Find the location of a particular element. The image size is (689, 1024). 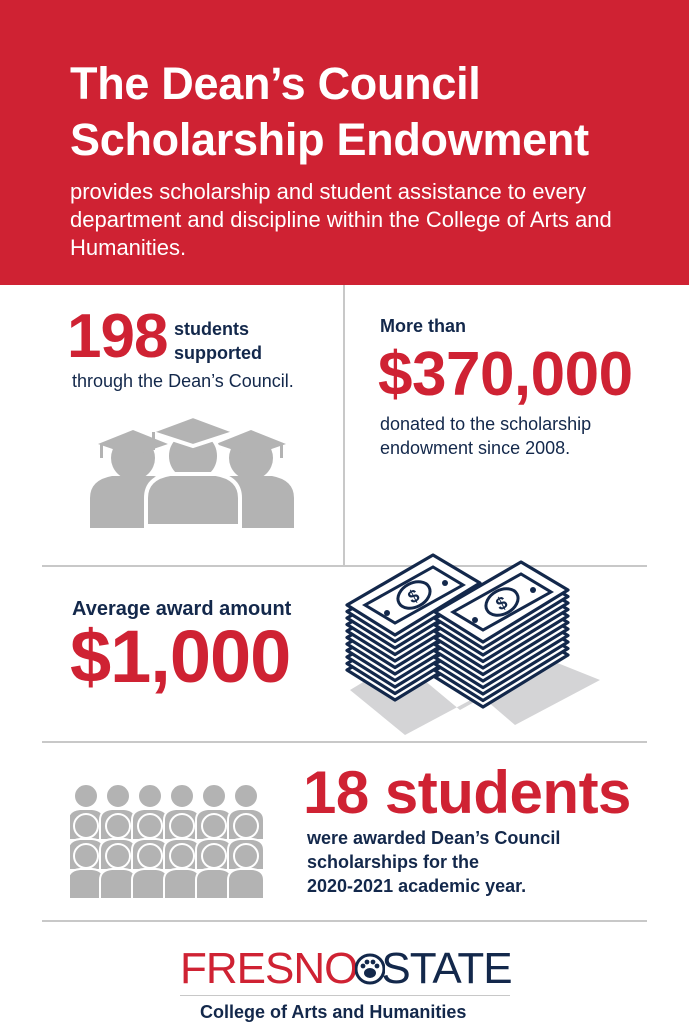

label-line: supported is located at coordinates (218, 353).